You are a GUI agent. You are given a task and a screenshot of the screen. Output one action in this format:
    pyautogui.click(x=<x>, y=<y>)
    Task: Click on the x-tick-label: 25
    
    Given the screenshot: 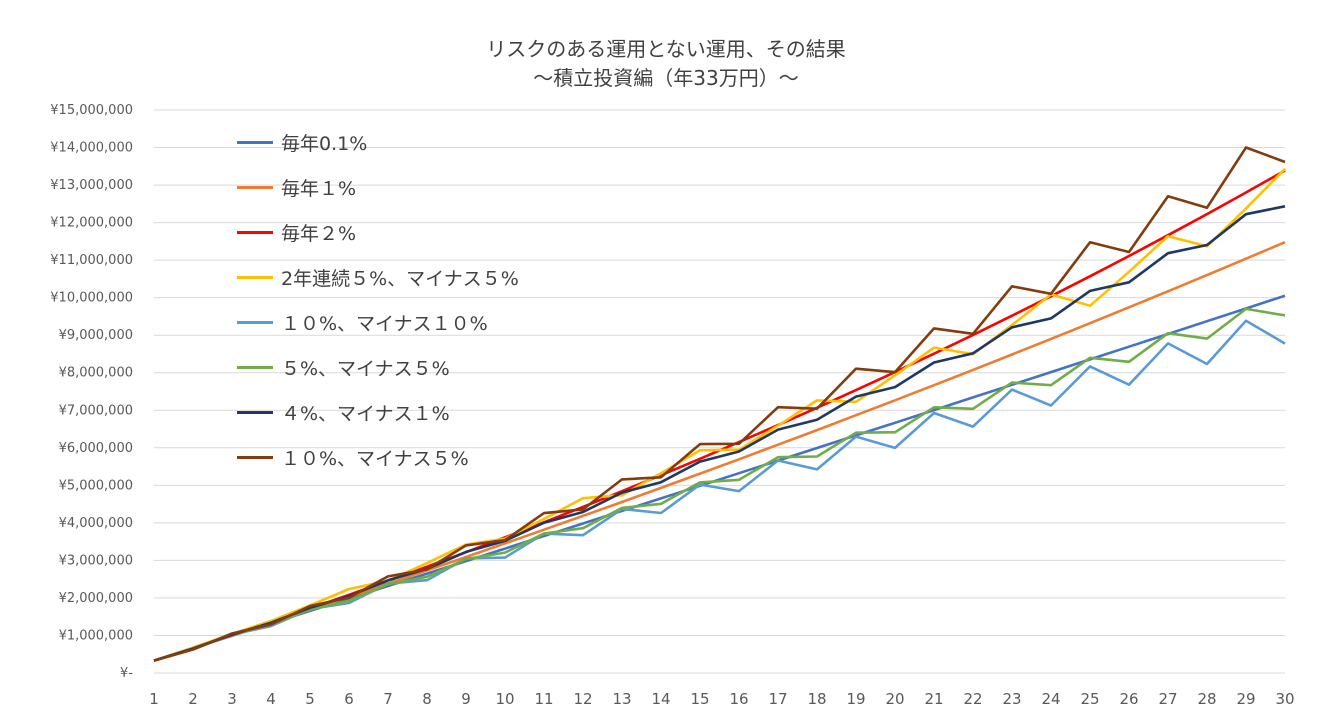 What is the action you would take?
    pyautogui.click(x=1089, y=699)
    